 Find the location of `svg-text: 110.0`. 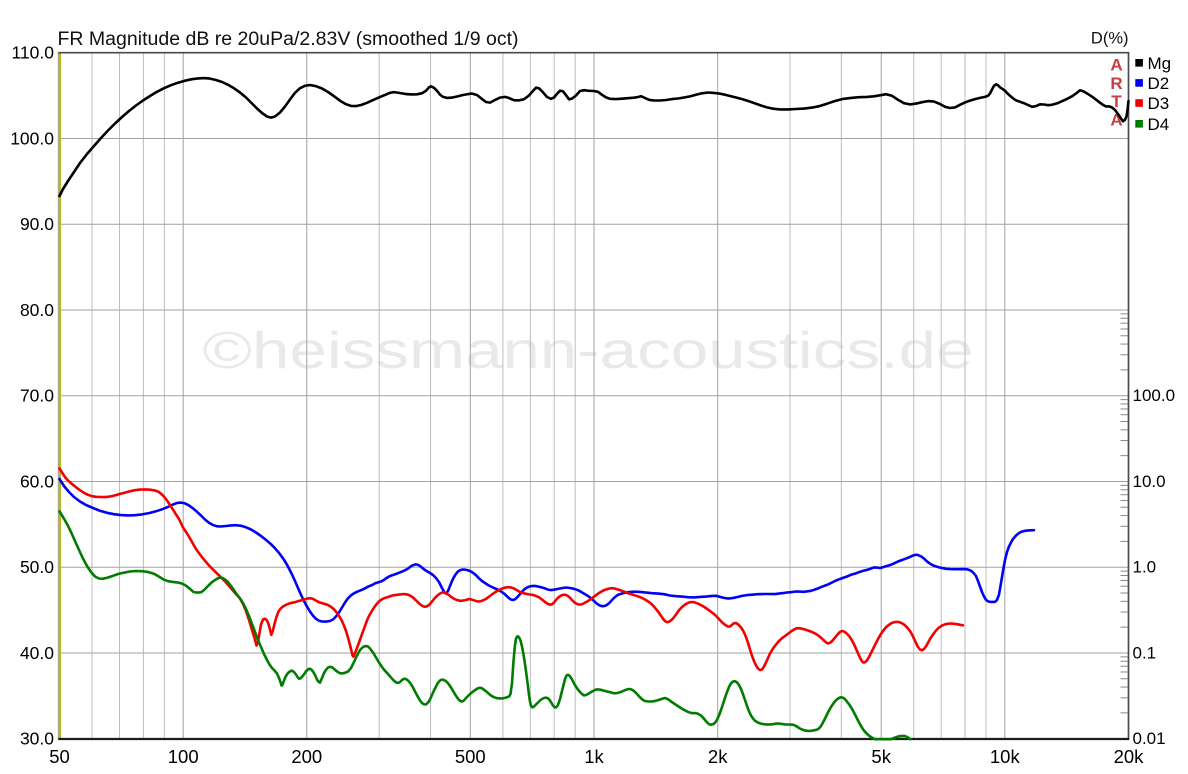

svg-text: 110.0 is located at coordinates (33, 53).